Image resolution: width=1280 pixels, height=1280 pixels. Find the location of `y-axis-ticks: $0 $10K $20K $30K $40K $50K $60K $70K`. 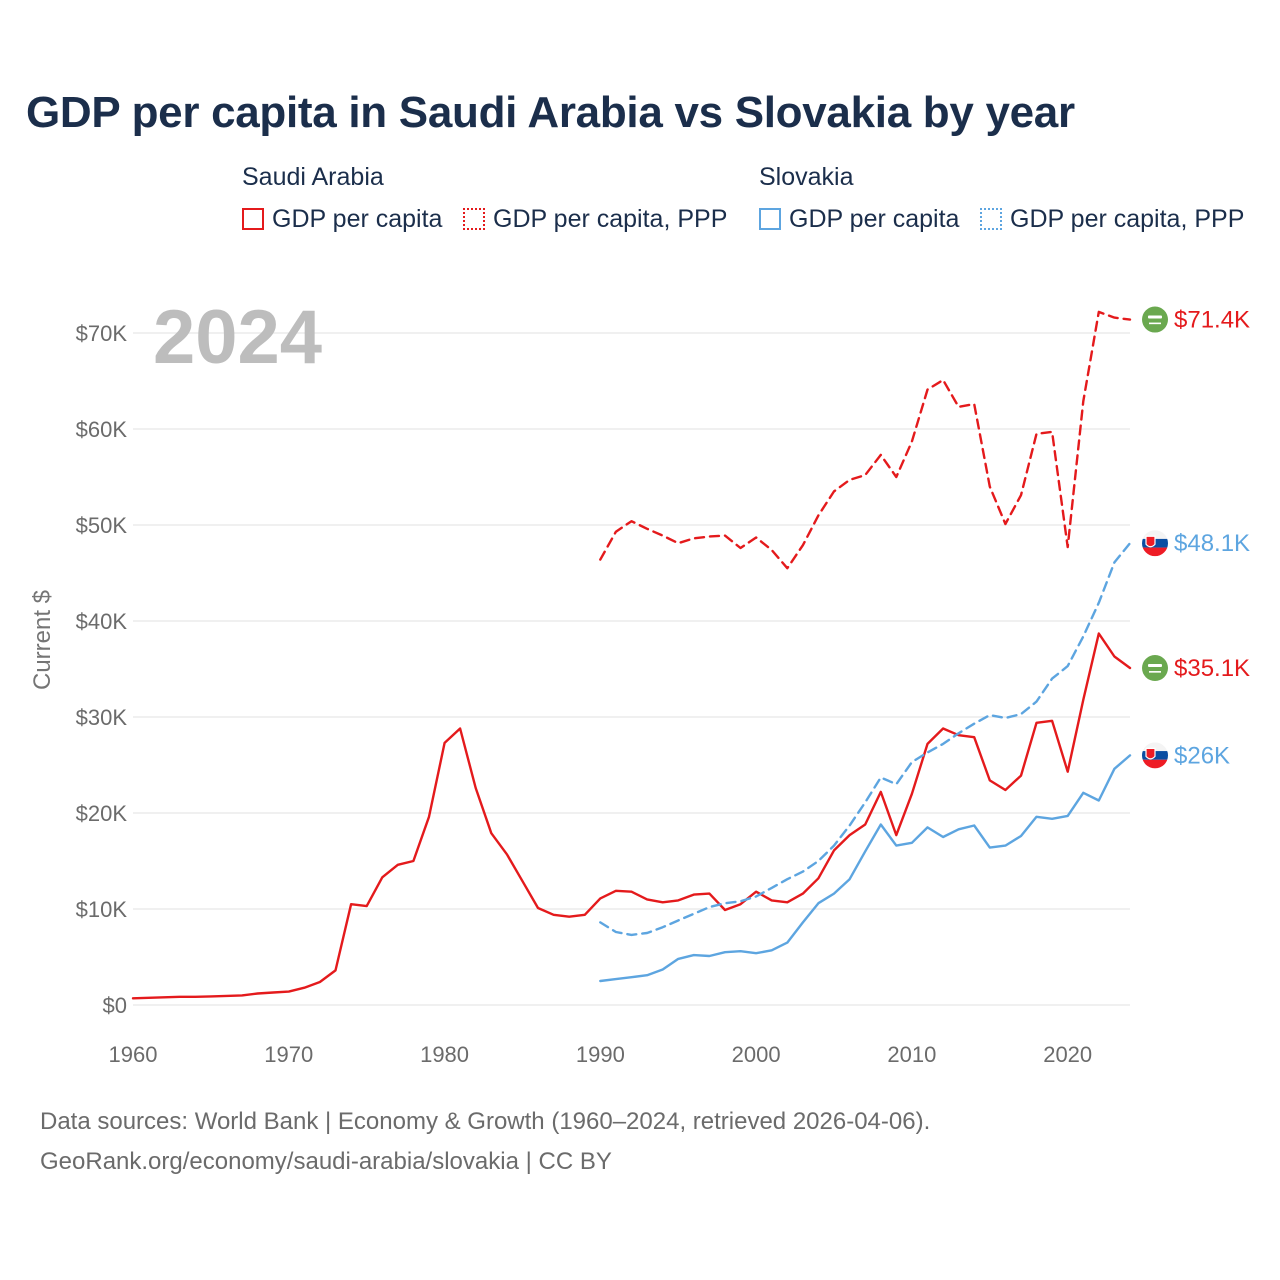

y-axis-ticks: $0 $10K $20K $30K $40K $50K $60K $70K is located at coordinates (102, 669).